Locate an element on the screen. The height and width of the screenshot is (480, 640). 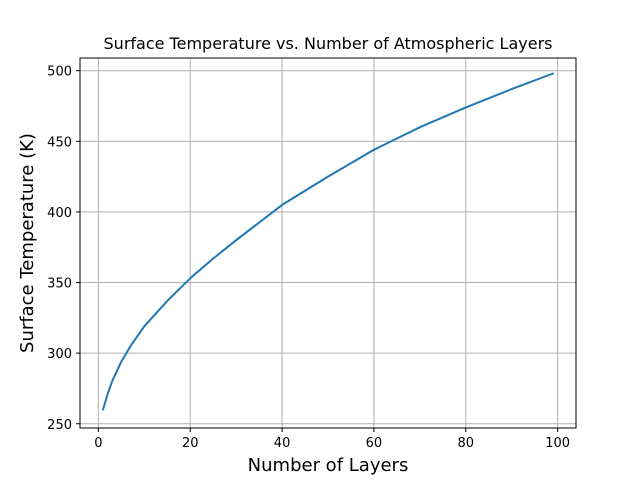
x-tick-label: 80 is located at coordinates (466, 443).